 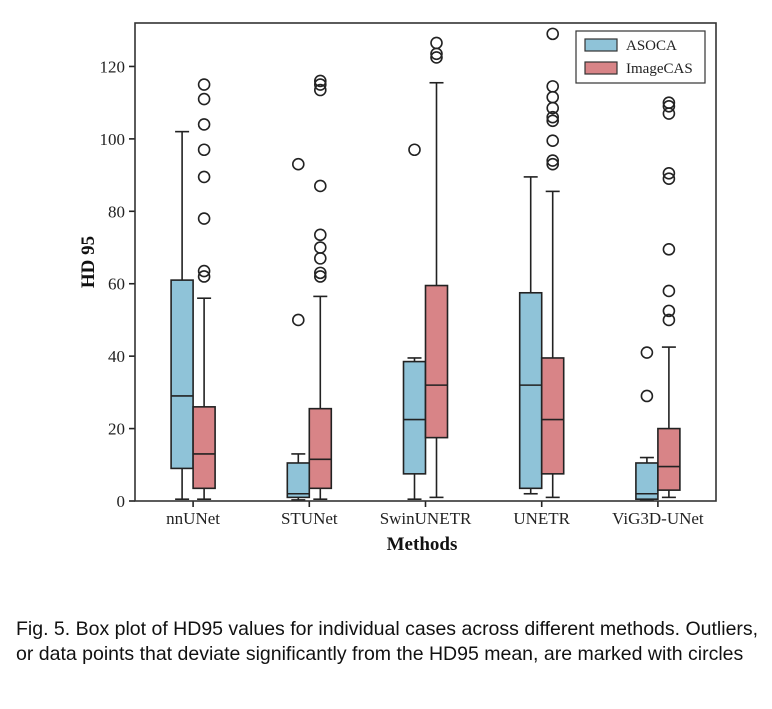 What do you see at coordinates (121, 501) in the screenshot?
I see `y-tick-label: 0` at bounding box center [121, 501].